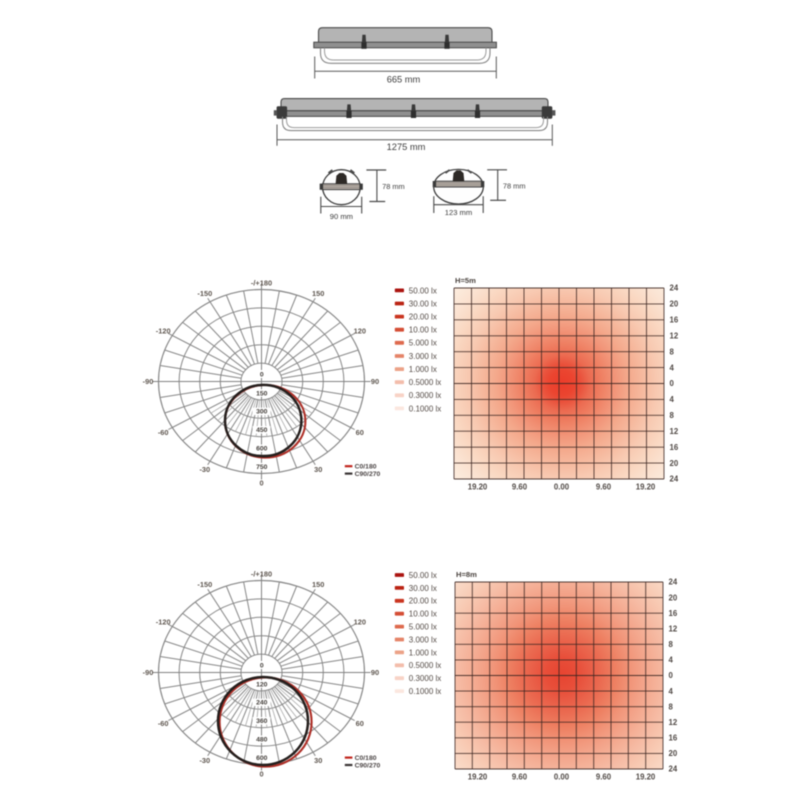  I want to click on svg-text: 90 mm, so click(341, 216).